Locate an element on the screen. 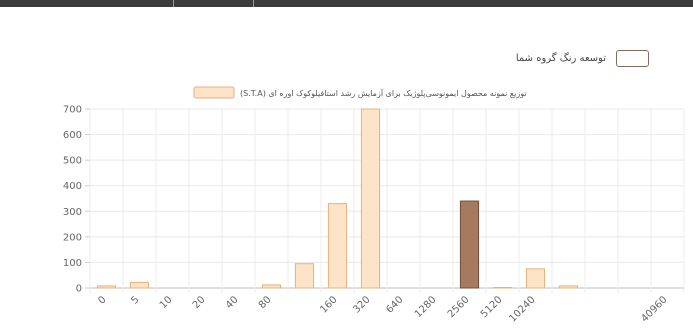 The width and height of the screenshot is (693, 330). y-tick-label: 0 is located at coordinates (79, 289).